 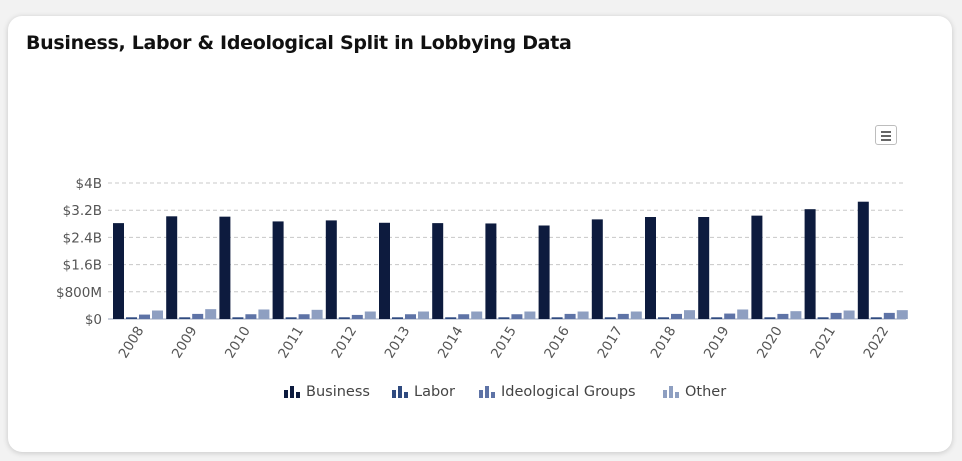 I want to click on x-tick-label: 2008, so click(x=132, y=343).